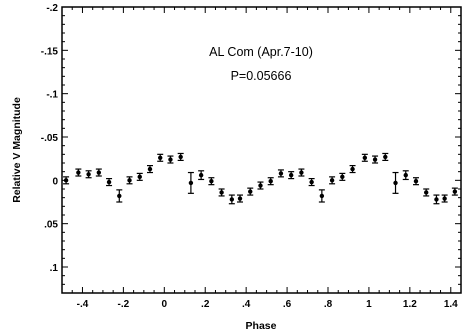 This screenshot has width=463, height=335. I want to click on x-tick-label: 1.2, so click(410, 304).